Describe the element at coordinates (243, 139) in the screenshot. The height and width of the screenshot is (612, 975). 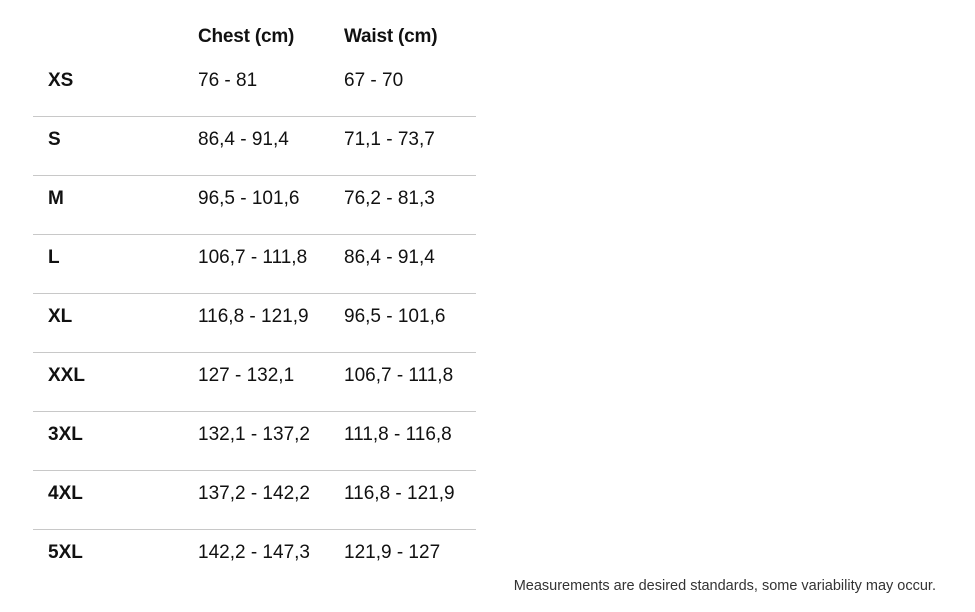
I see `chest-value: 86,4 - 91,4` at that location.